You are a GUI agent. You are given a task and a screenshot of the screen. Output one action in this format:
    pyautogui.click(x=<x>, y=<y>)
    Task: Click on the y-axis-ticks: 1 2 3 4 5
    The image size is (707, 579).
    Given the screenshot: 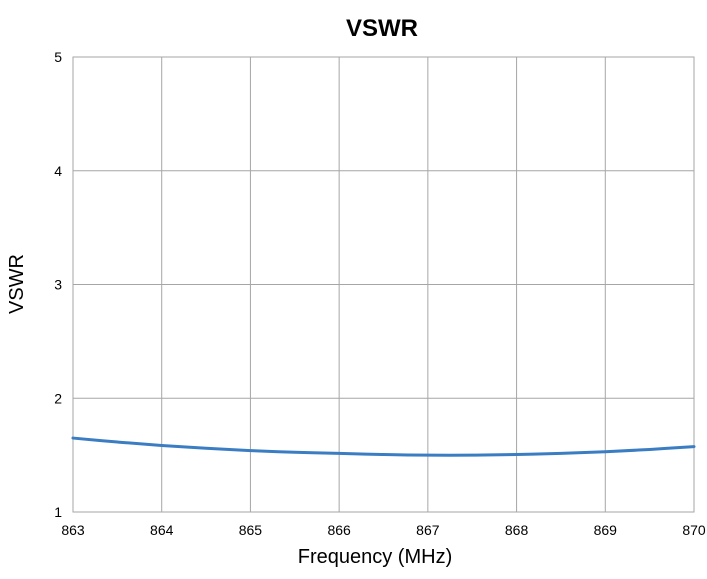 What is the action you would take?
    pyautogui.click(x=58, y=284)
    